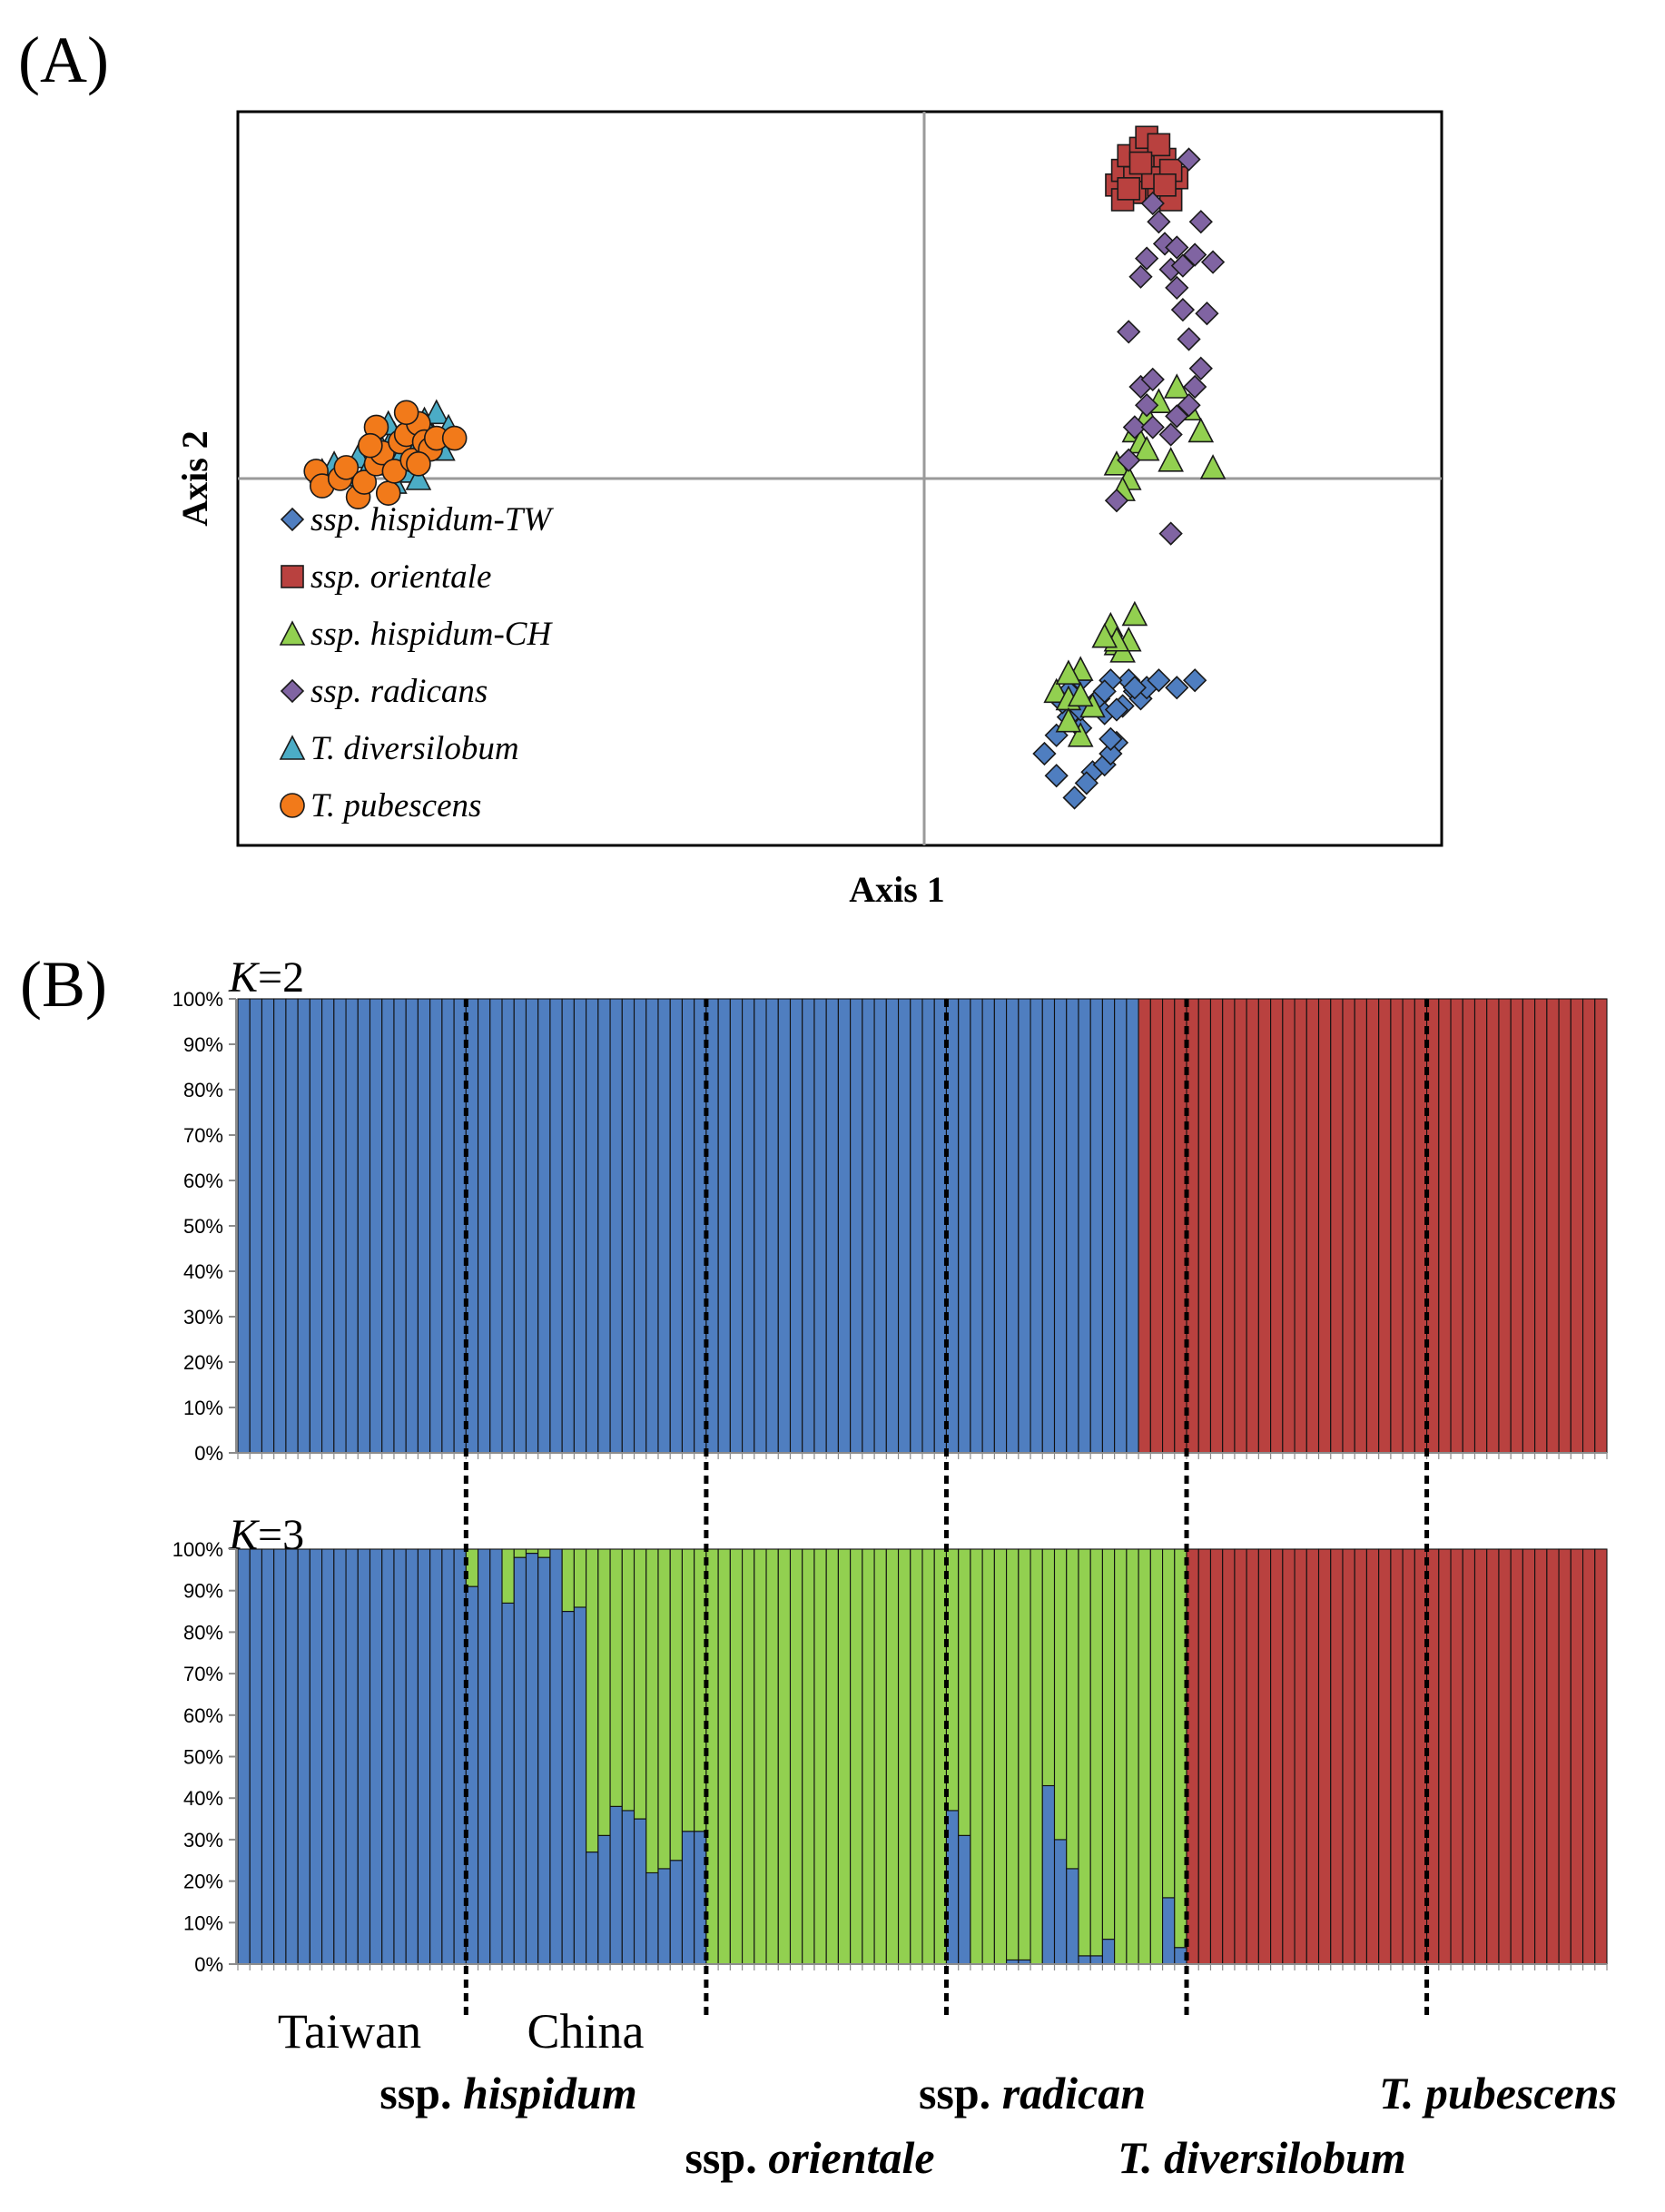 This screenshot has height=2212, width=1665. What do you see at coordinates (1262, 2157) in the screenshot?
I see `group-label-diversilobum-name: T. diversilobum` at bounding box center [1262, 2157].